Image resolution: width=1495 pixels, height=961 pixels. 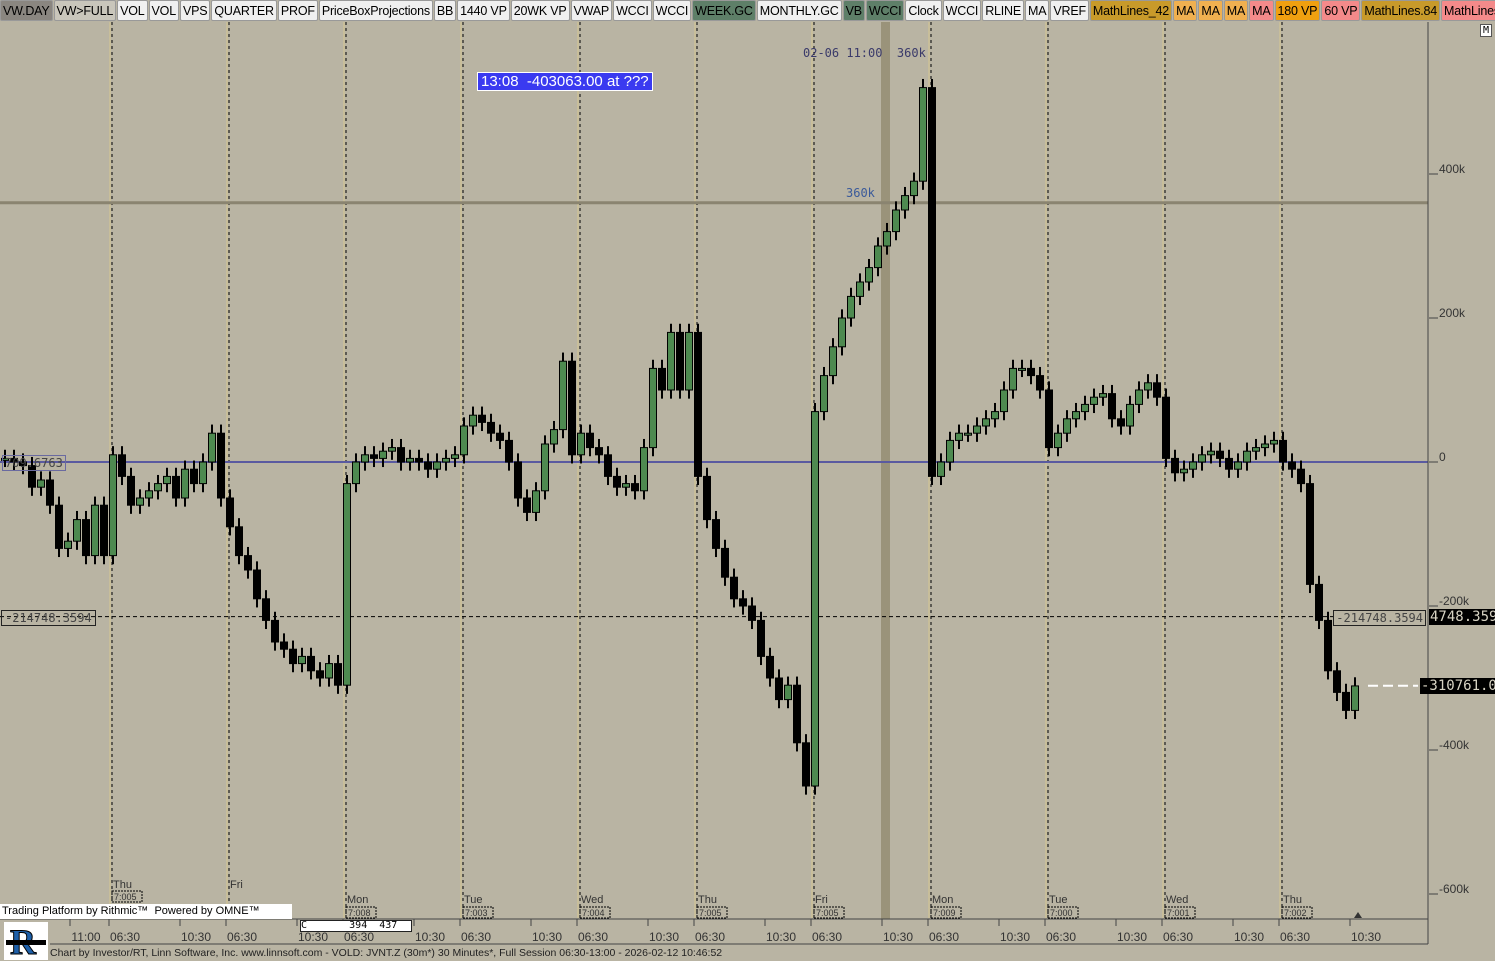 What do you see at coordinates (1468, 10) in the screenshot?
I see `indicator-tab: MathLines.168` at bounding box center [1468, 10].